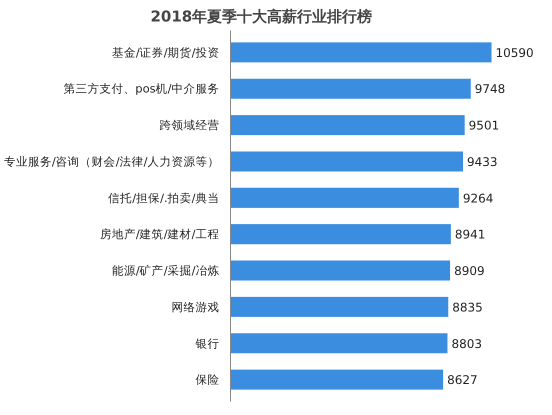  I want to click on y-tick-label: 跨领域经营, so click(190, 125).